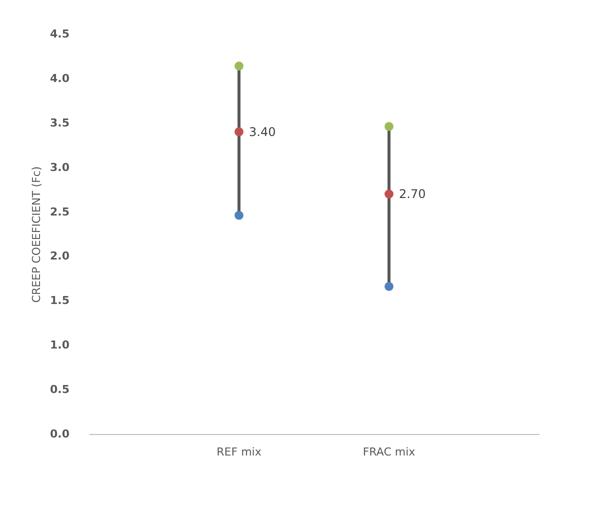 The height and width of the screenshot is (521, 590). I want to click on y-axis-title: CREEP COEEFICIENT (Fc), so click(37, 234).